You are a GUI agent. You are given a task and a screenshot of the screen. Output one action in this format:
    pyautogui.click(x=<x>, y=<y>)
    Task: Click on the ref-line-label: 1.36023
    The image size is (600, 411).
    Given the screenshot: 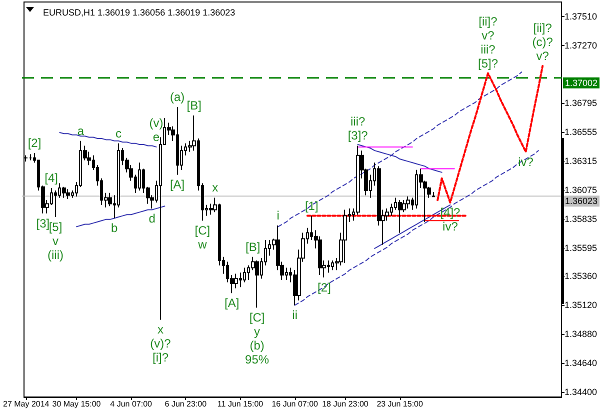 What is the action you would take?
    pyautogui.click(x=581, y=201)
    